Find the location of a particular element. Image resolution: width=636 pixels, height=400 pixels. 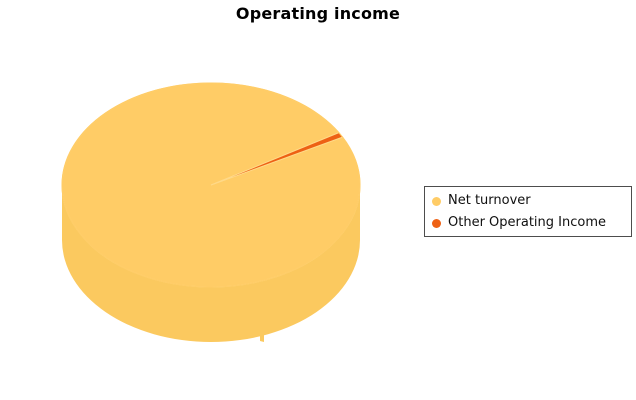

legend-item-net-turnover: Net turnover is located at coordinates (528, 201).